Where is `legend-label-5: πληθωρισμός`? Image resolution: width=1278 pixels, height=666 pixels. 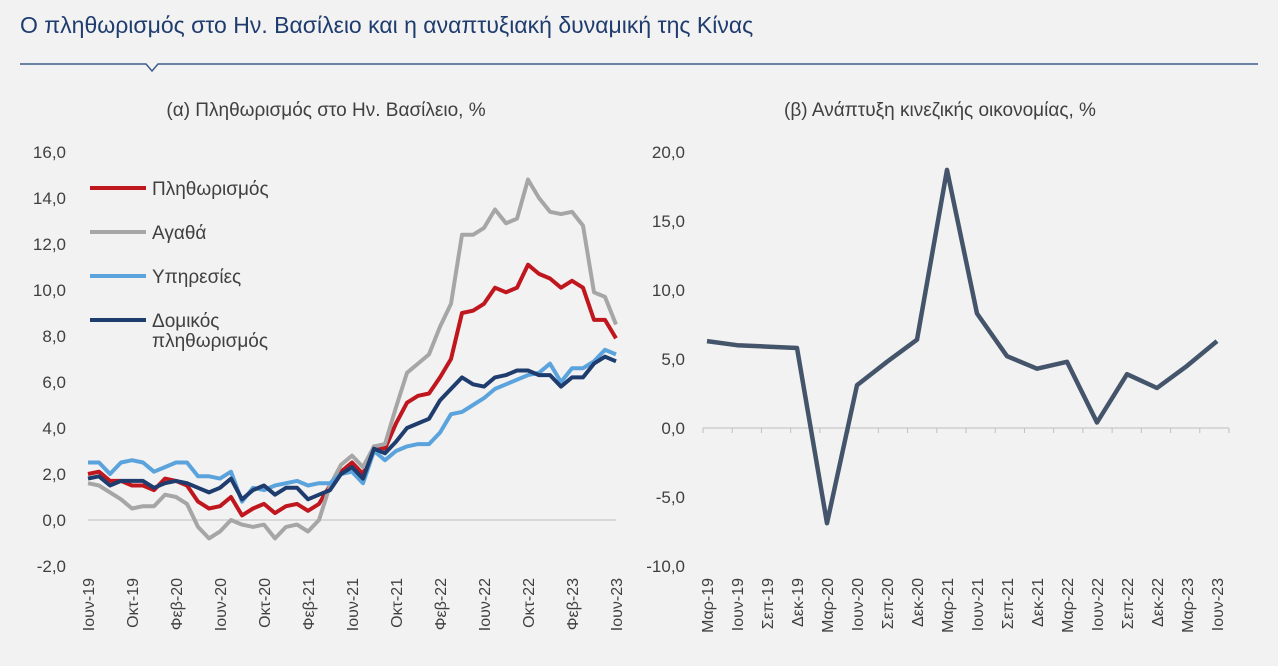
legend-label-5: πληθωρισμός is located at coordinates (210, 341).